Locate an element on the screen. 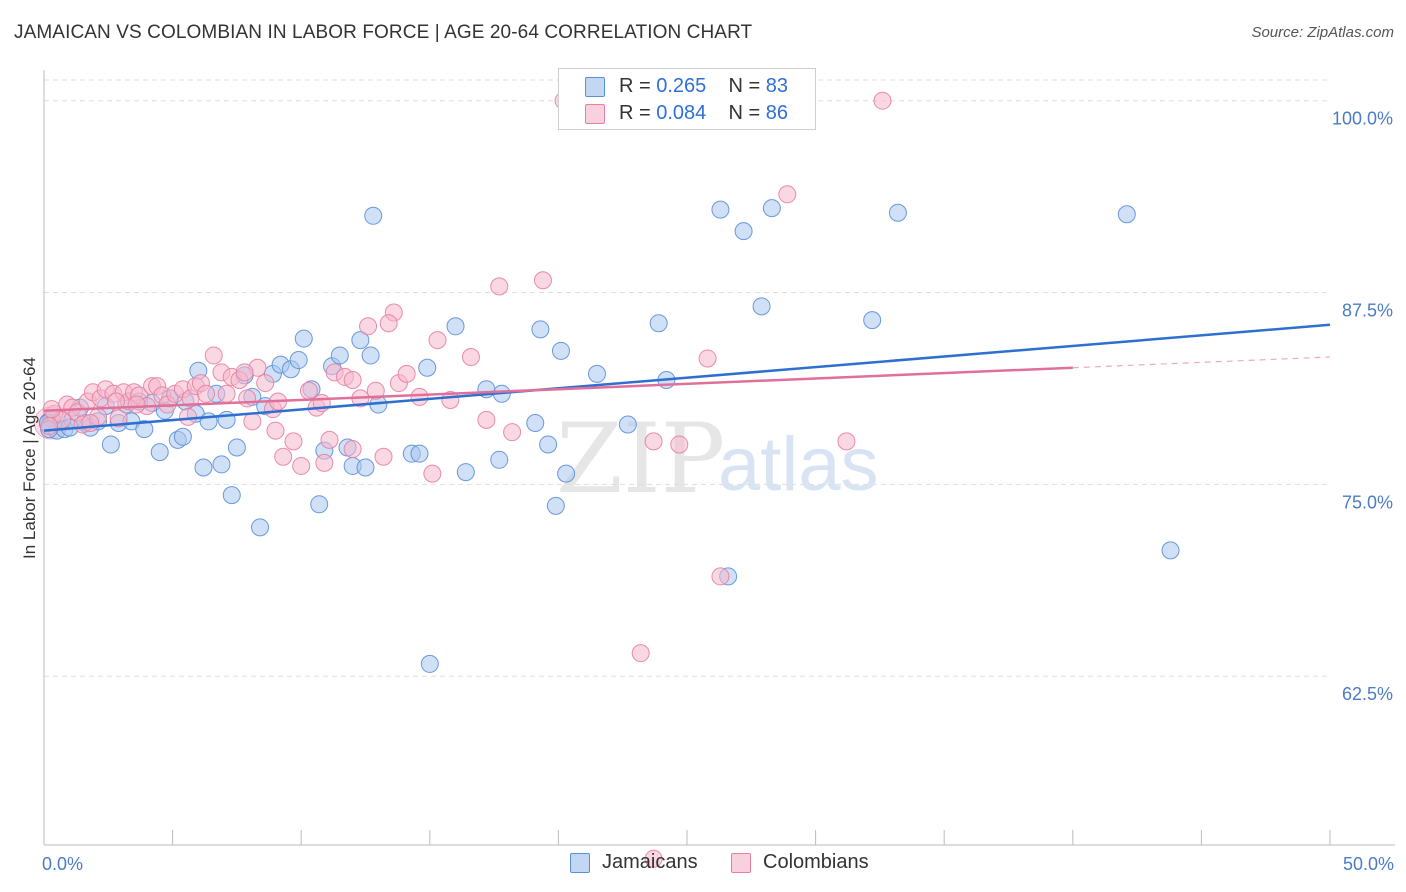  y-tick-label: 62.5% is located at coordinates (1367, 694).